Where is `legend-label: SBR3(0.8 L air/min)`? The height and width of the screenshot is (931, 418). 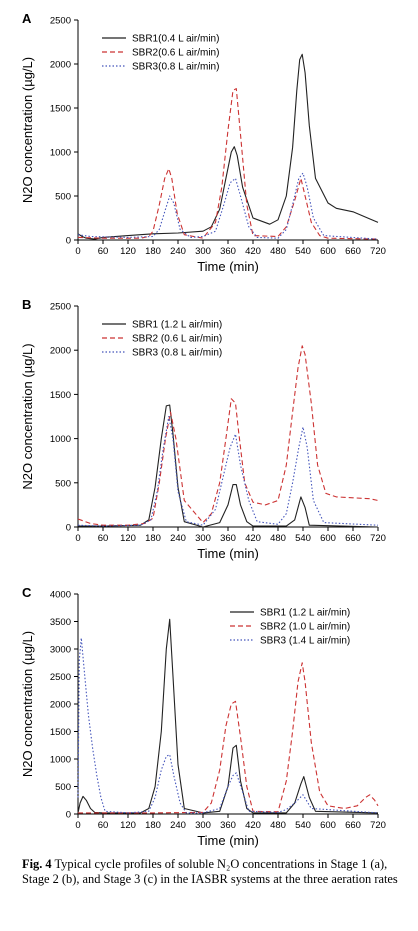 legend-label: SBR3(0.8 L air/min) is located at coordinates (175, 67).